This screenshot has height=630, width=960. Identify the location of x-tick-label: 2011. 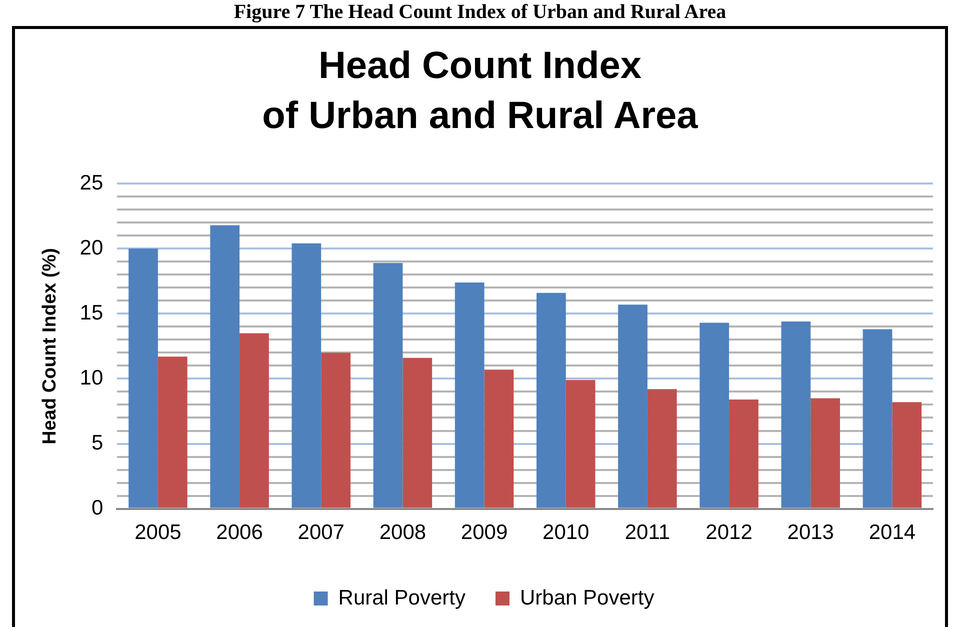
(647, 532).